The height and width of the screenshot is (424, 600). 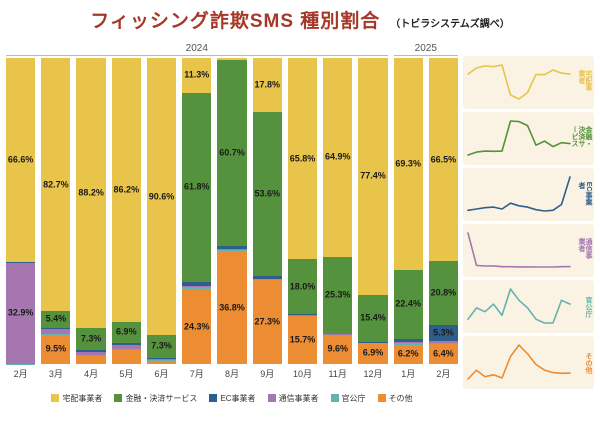 I want to click on bar-segment-label: 66.6%, so click(x=20, y=159).